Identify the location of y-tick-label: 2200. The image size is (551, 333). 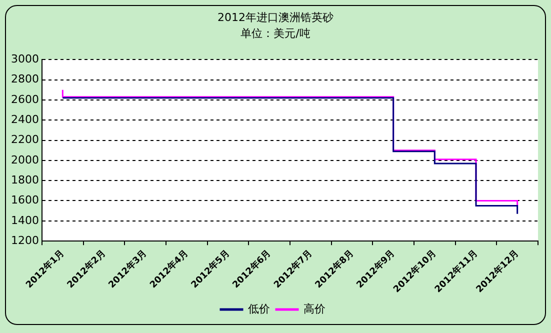
(24, 139).